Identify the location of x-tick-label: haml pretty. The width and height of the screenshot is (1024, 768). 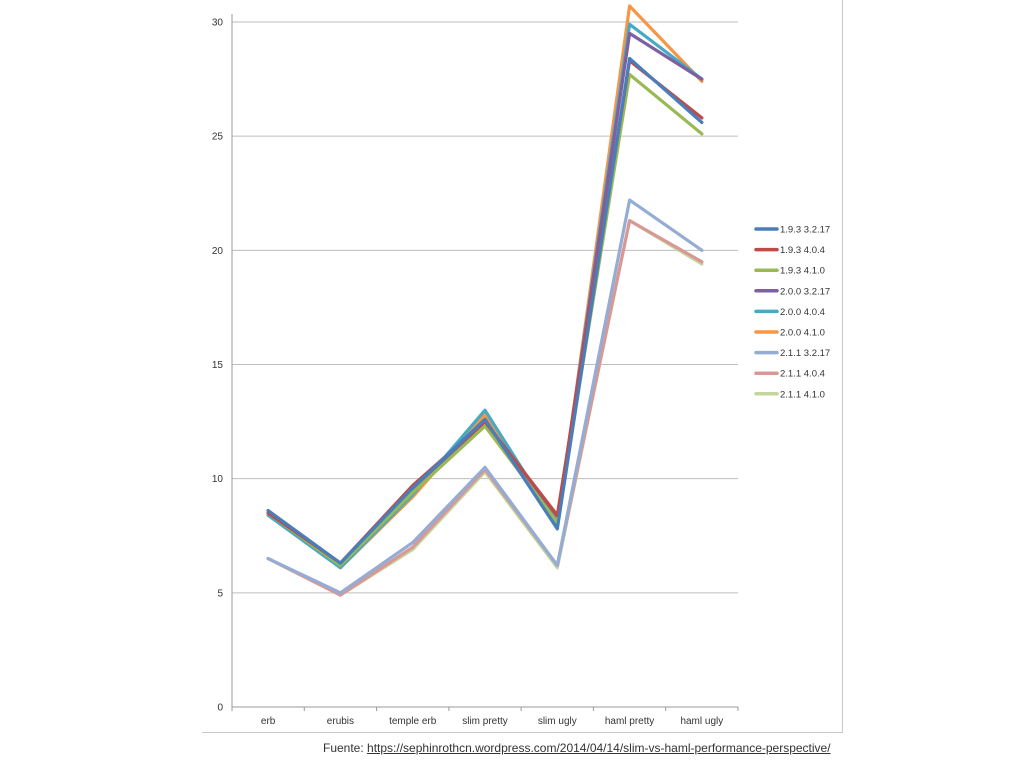
(629, 721).